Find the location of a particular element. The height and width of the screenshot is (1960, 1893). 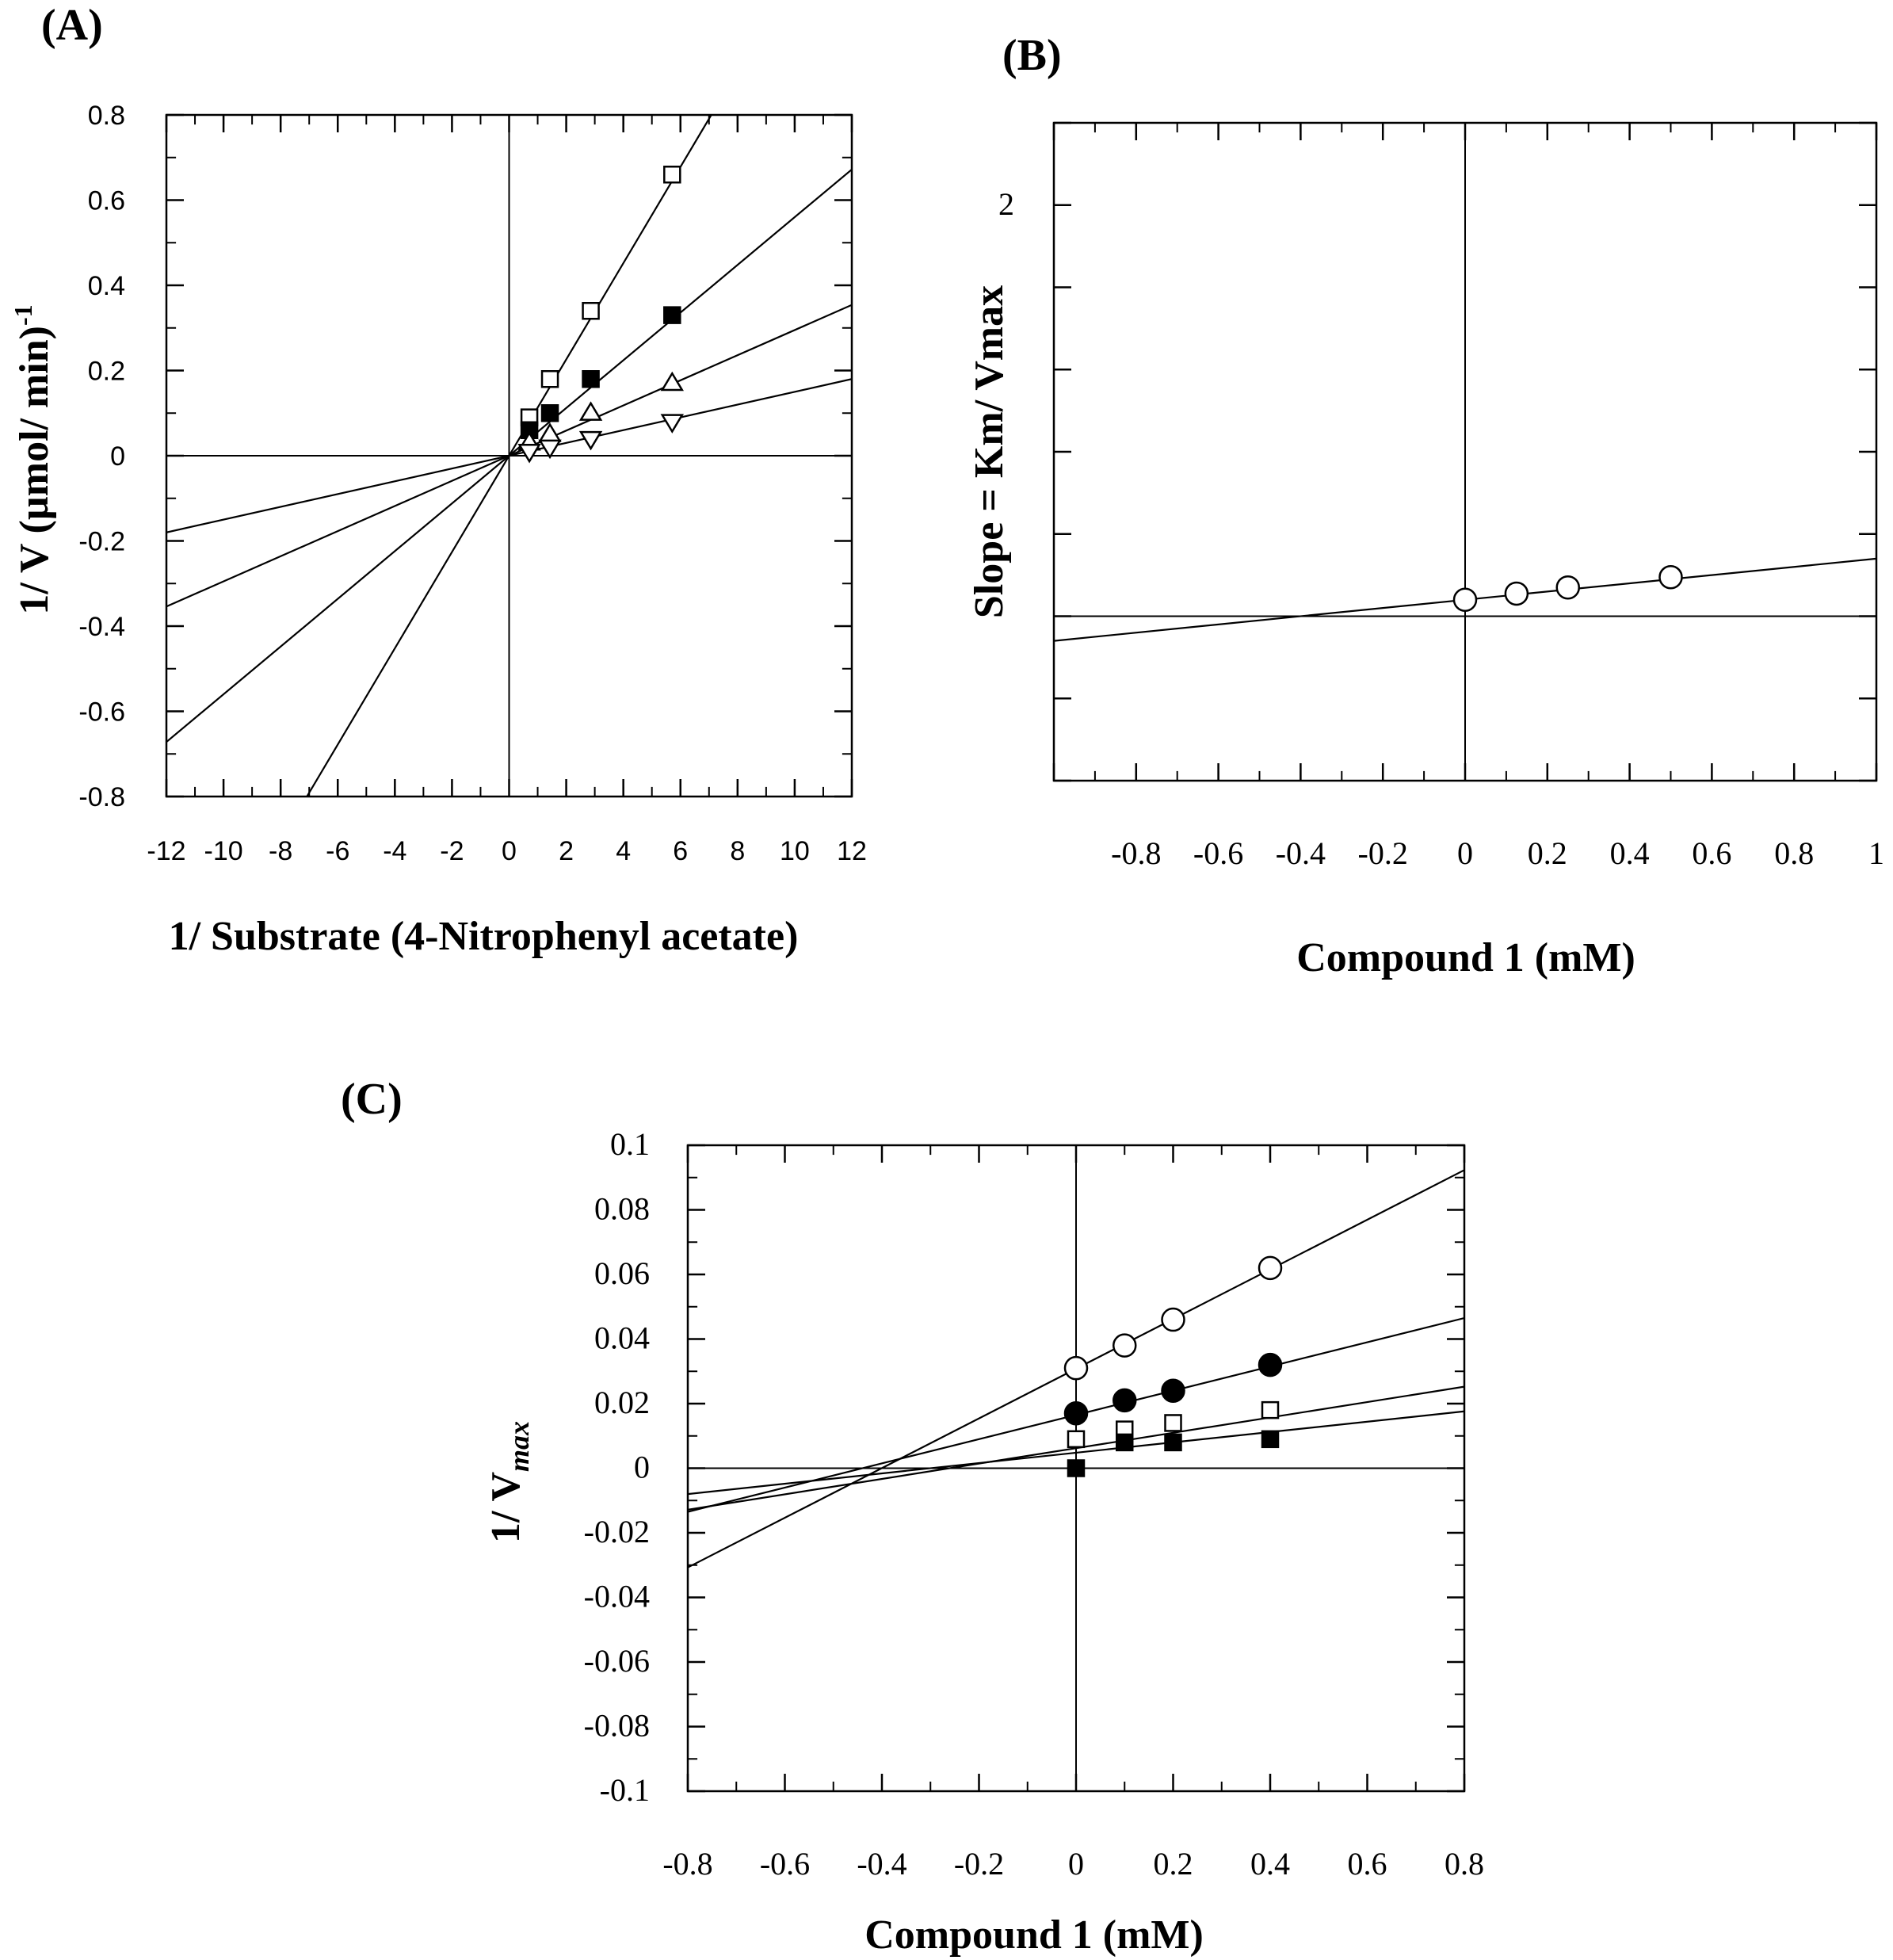

panel-b-x-tick-label: 0.2 is located at coordinates (1547, 853).